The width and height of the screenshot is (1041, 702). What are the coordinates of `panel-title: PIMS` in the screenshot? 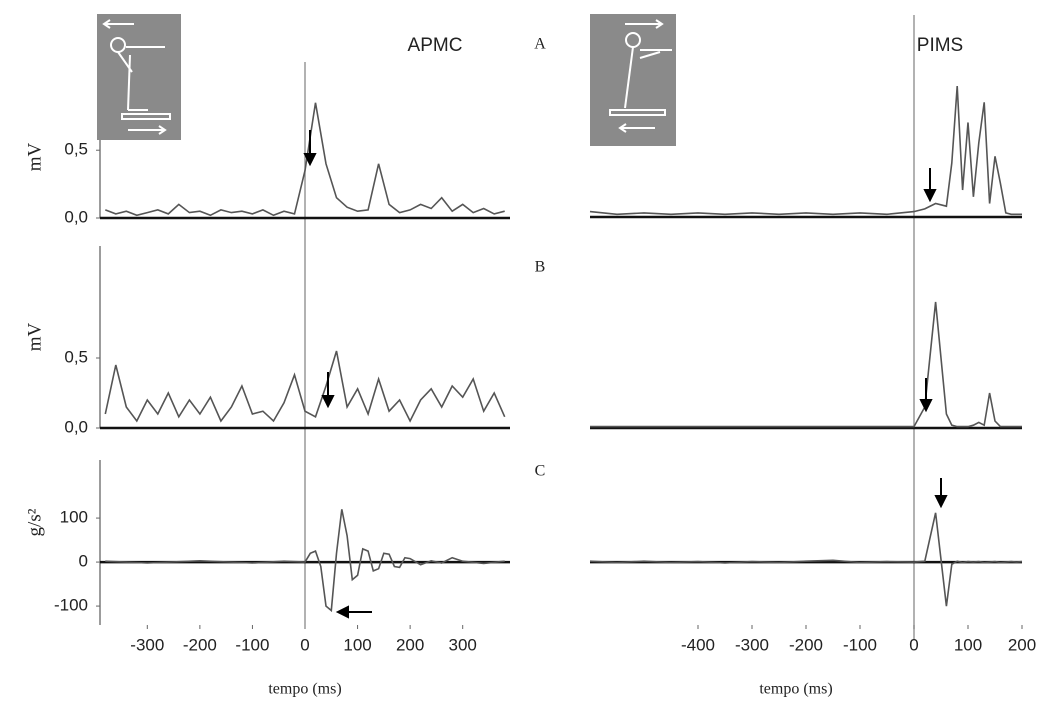 It's located at (940, 45).